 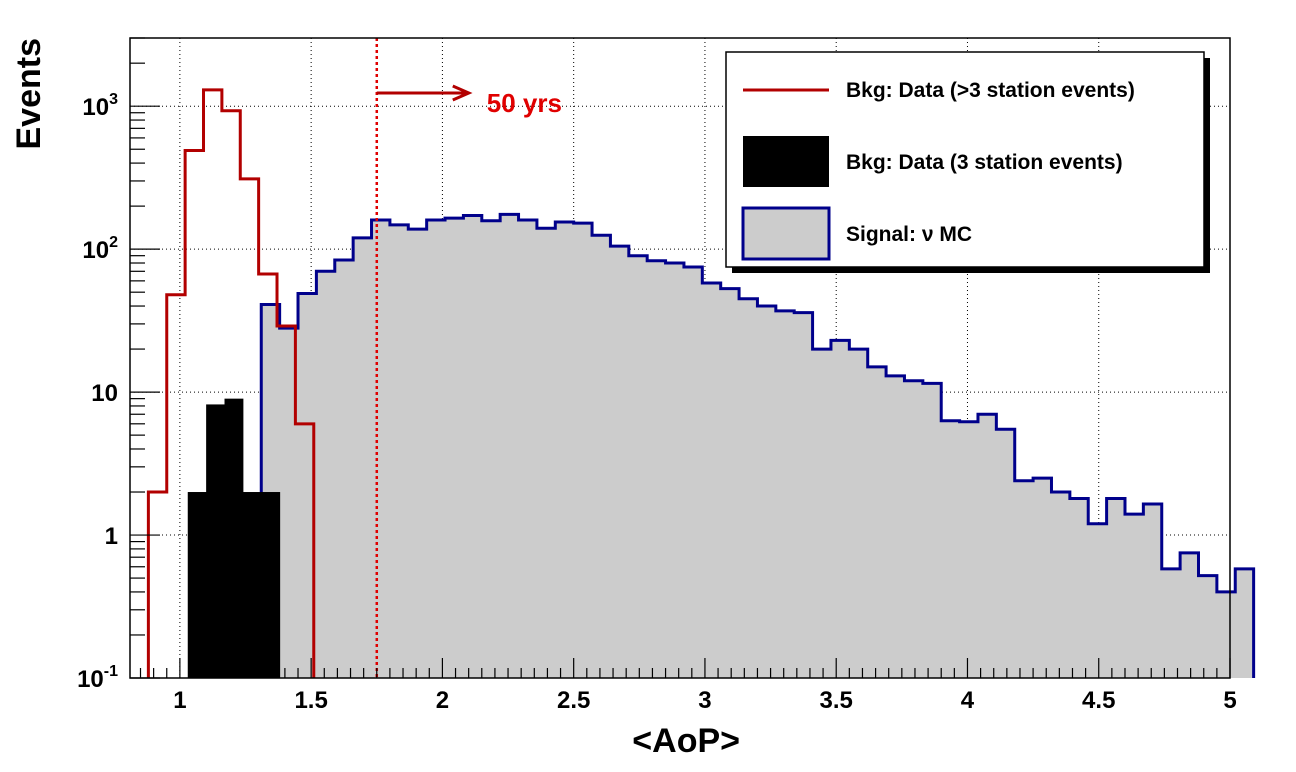 What do you see at coordinates (468, 358) in the screenshot?
I see `cut-line-group: 50 yrs` at bounding box center [468, 358].